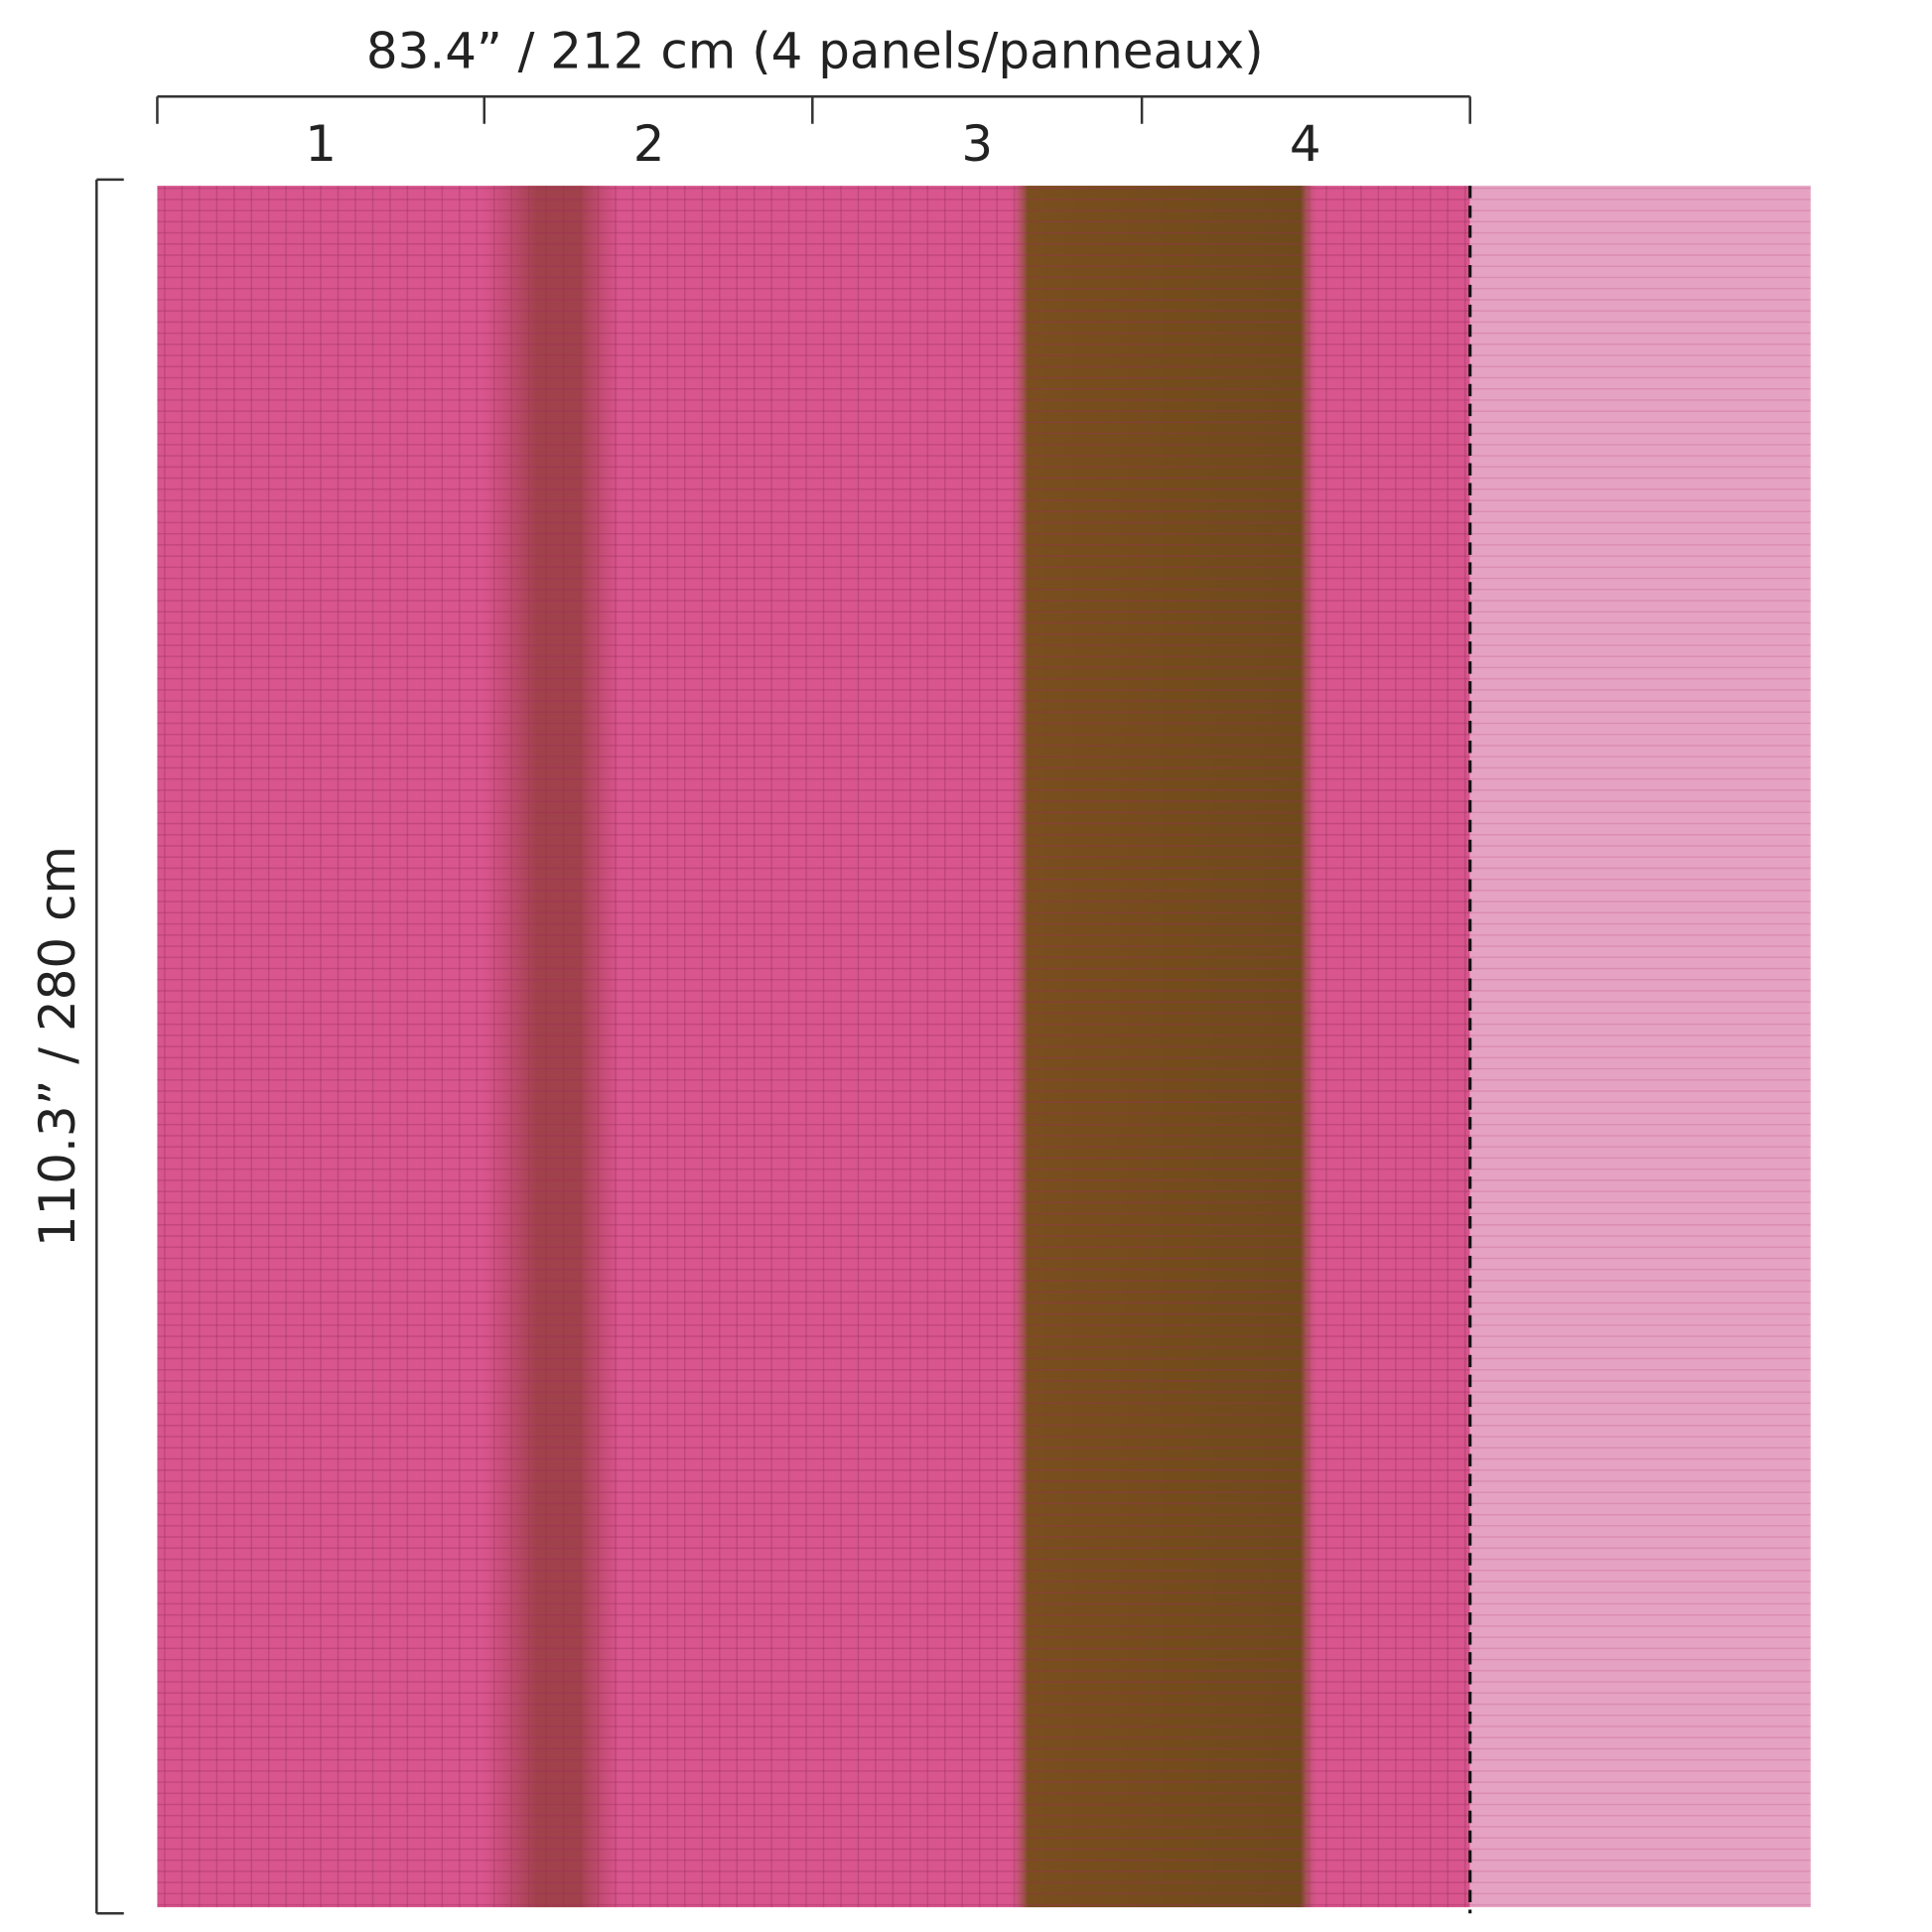  Describe the element at coordinates (815, 51) in the screenshot. I see `width-label: 83.4” / 212 cm (4 panels/panneaux)` at that location.